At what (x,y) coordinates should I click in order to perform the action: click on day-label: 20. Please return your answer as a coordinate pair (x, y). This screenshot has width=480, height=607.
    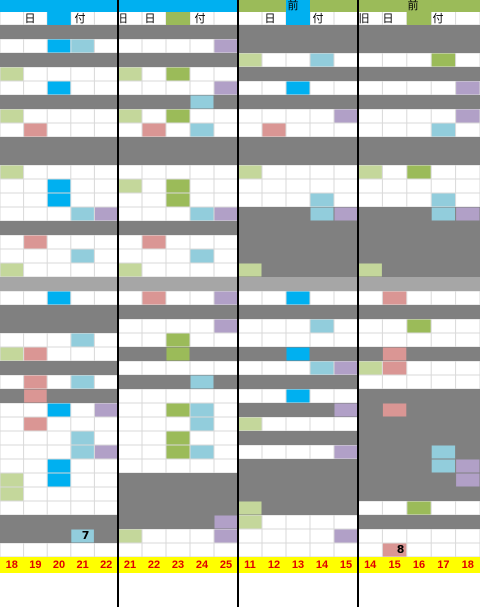
    Looking at the image, I should click on (59, 565).